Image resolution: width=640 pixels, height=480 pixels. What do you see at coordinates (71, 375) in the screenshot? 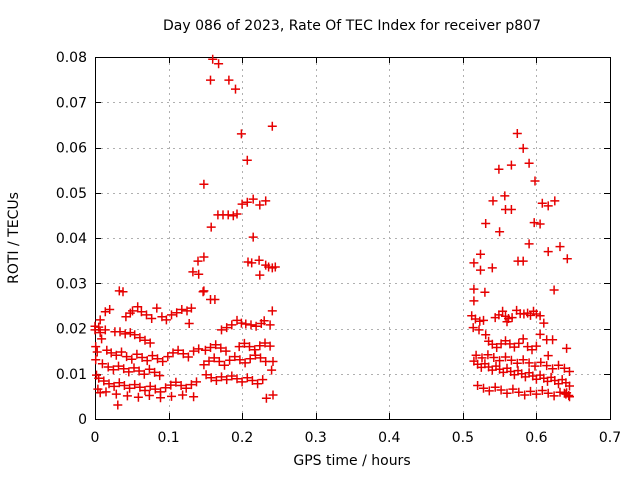
I see `y-tick-label: 0.01` at bounding box center [71, 375].